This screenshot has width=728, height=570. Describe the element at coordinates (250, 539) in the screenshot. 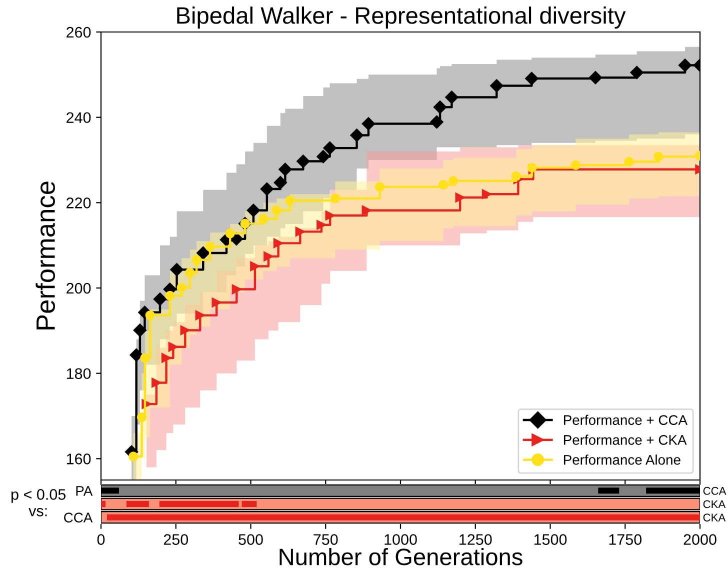

I see `x-tick-label: 500` at that location.